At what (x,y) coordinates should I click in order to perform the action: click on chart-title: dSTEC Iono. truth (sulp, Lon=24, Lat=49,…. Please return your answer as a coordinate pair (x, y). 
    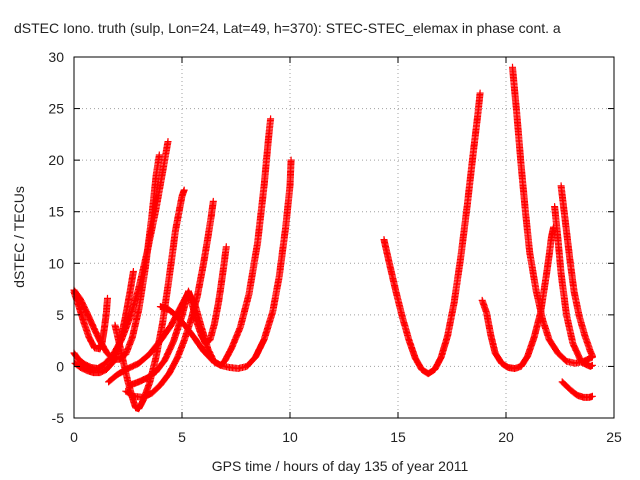
    Looking at the image, I should click on (287, 28).